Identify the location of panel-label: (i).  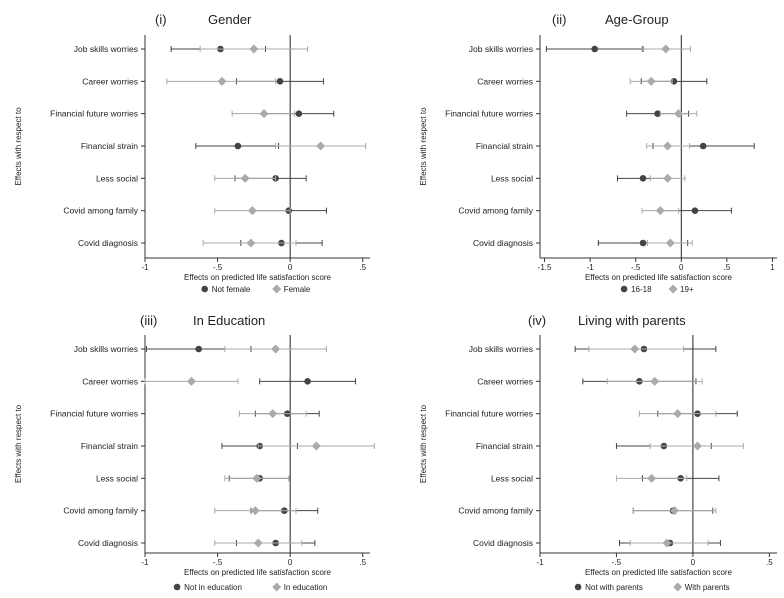
(161, 19).